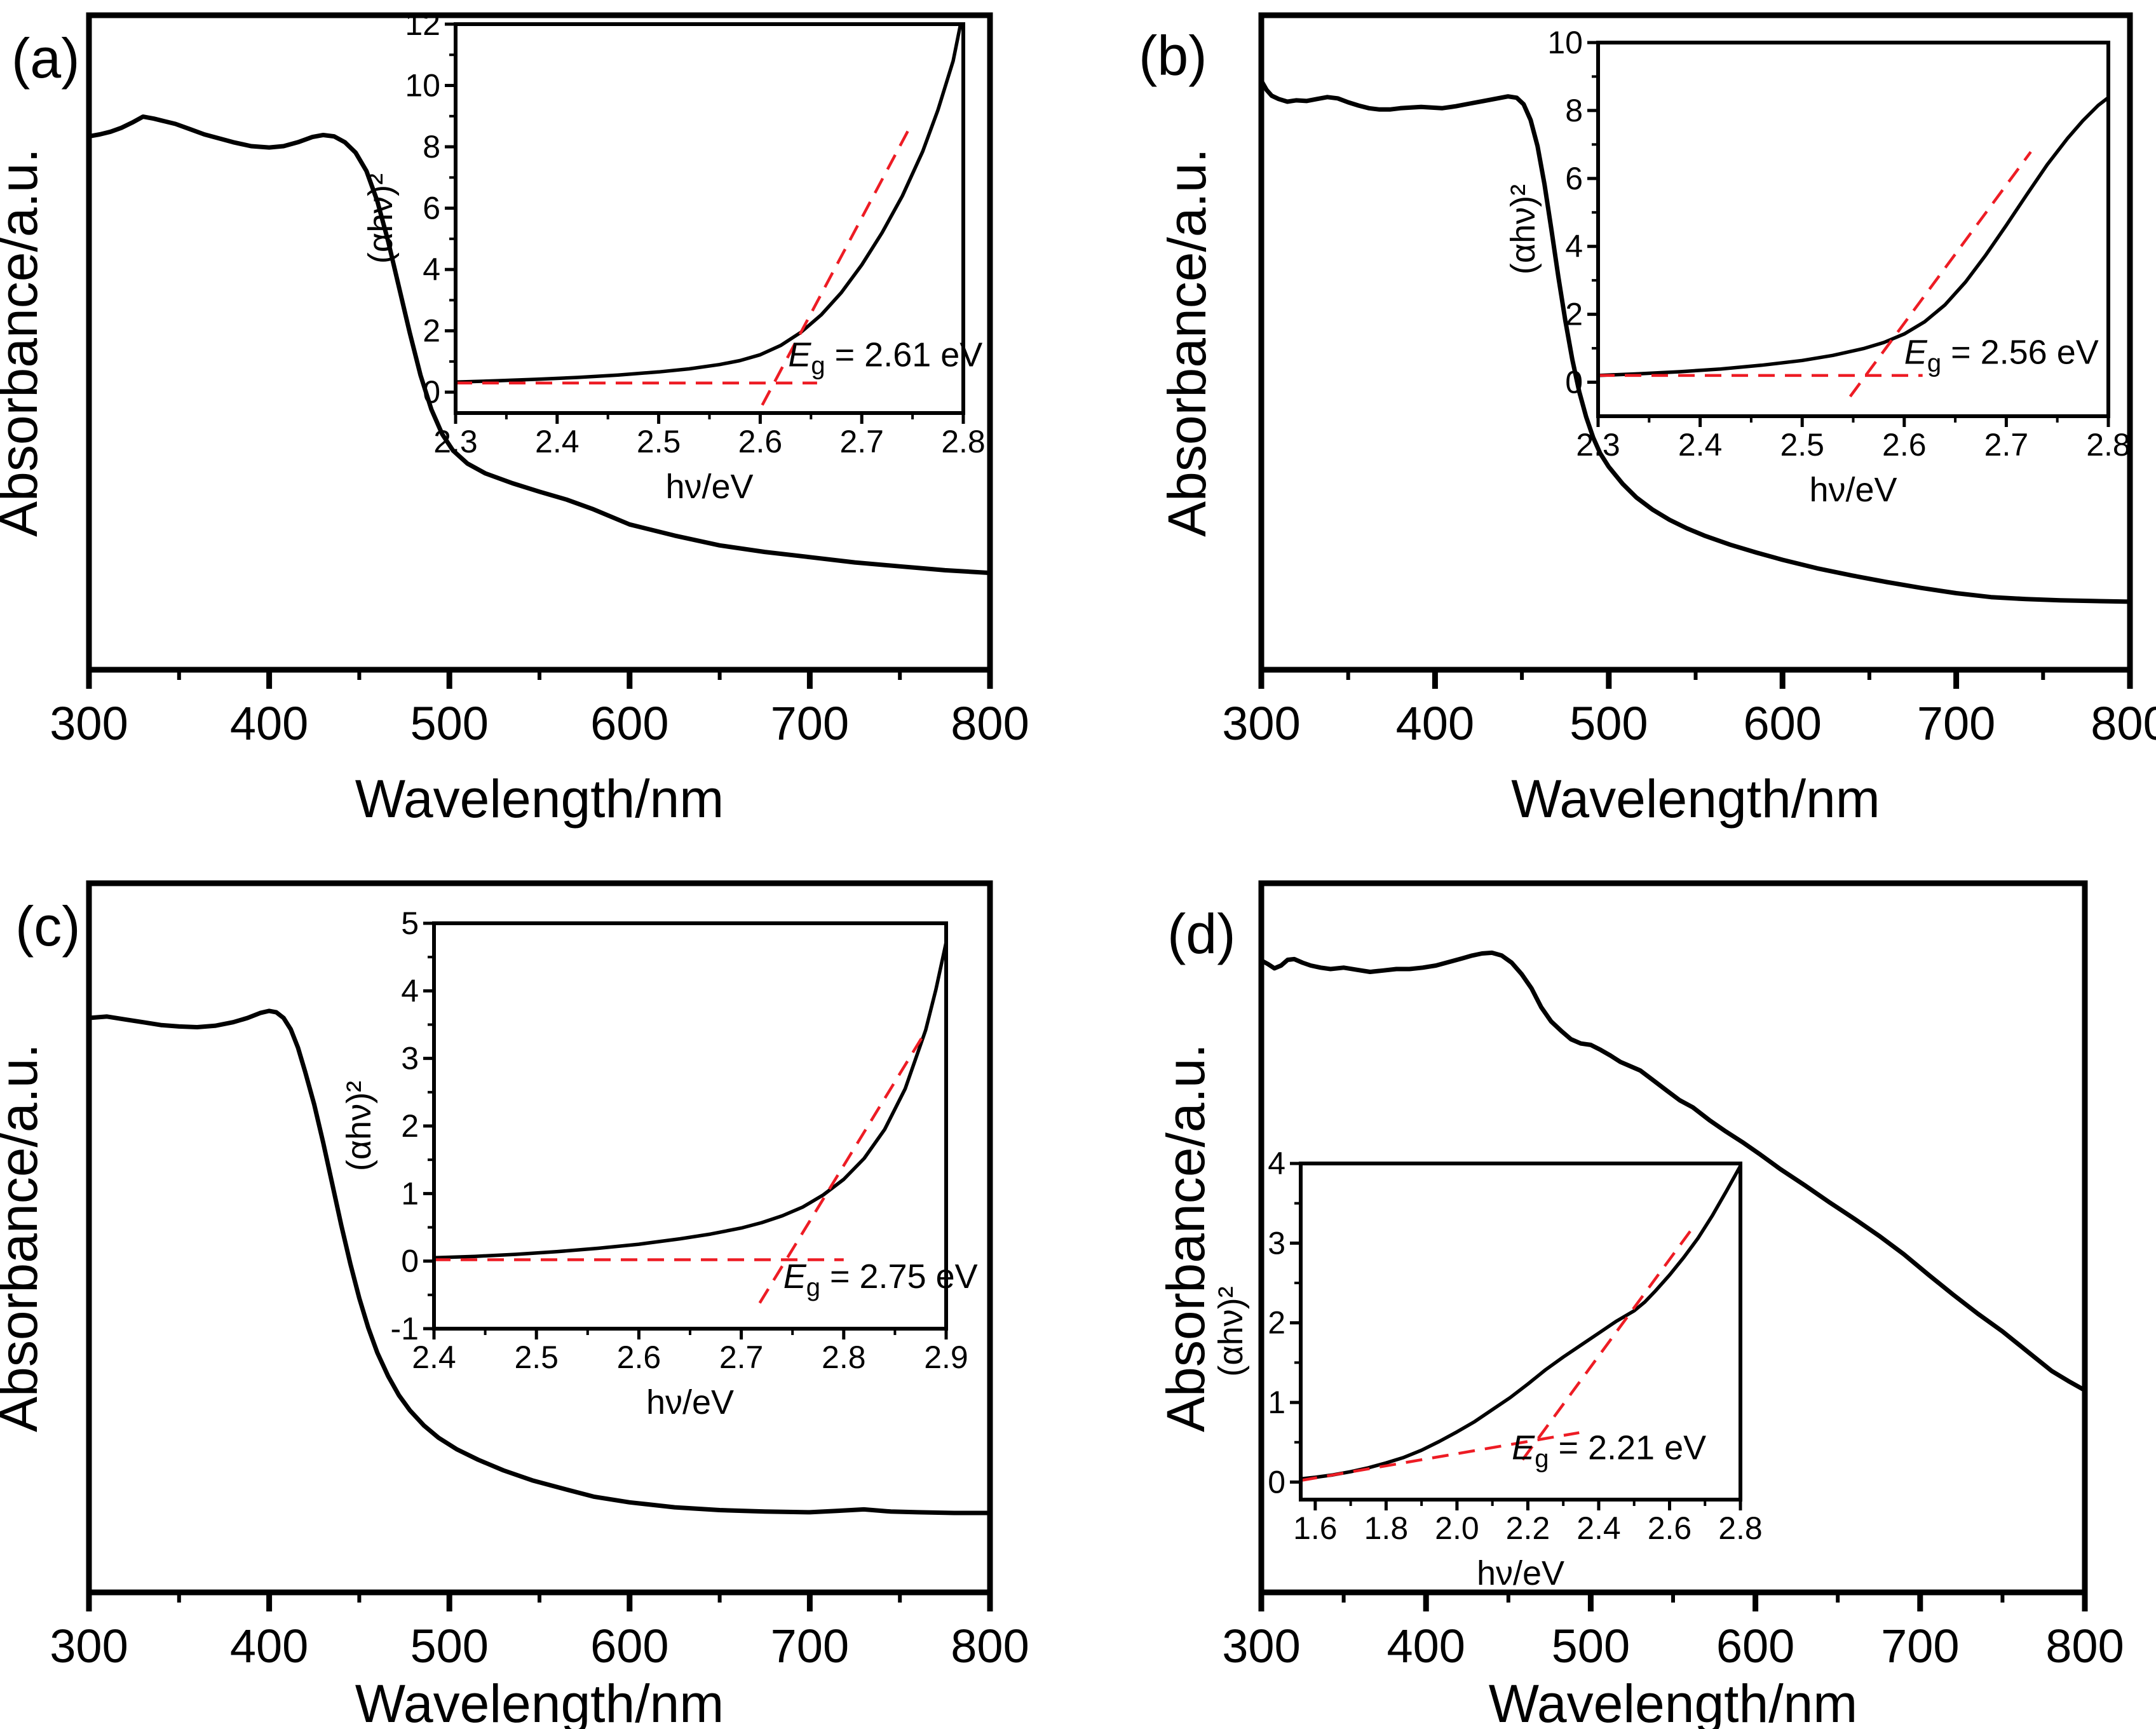  What do you see at coordinates (422, 86) in the screenshot?
I see `inset-y-tick-label: 10` at bounding box center [422, 86].